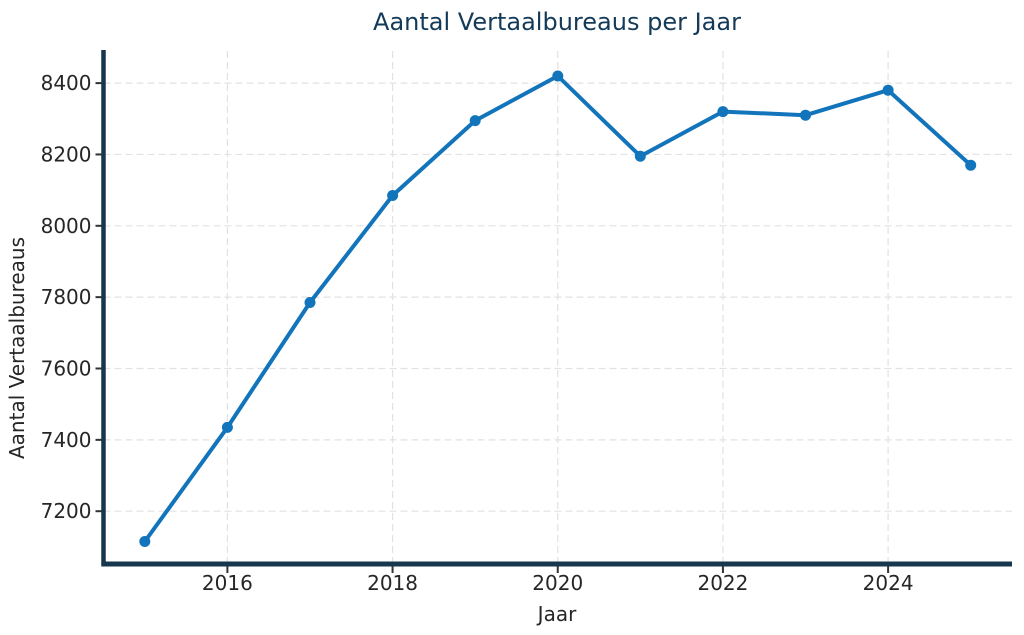  I want to click on x-tick-label: 2016, so click(227, 583).